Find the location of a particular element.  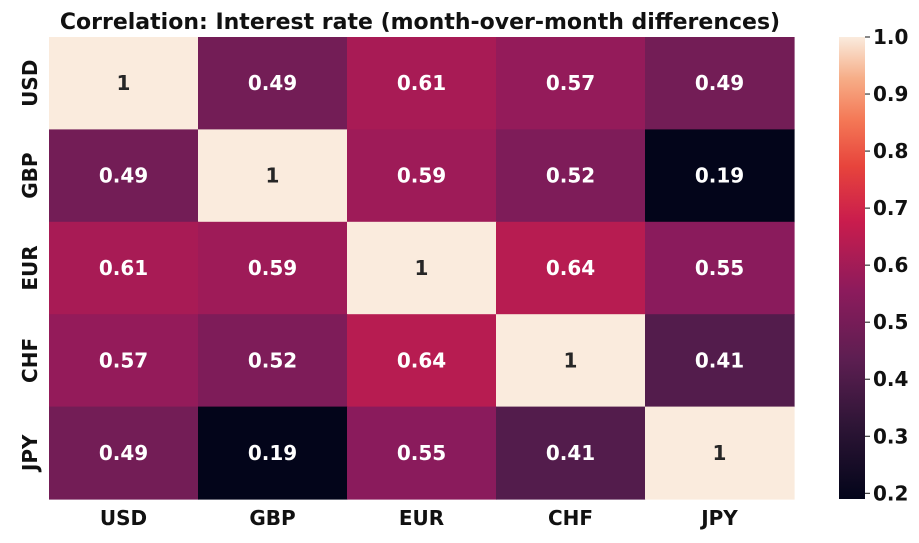

y-axis-tick-labels: USD GBP EUR CHF JPY is located at coordinates (30, 267).